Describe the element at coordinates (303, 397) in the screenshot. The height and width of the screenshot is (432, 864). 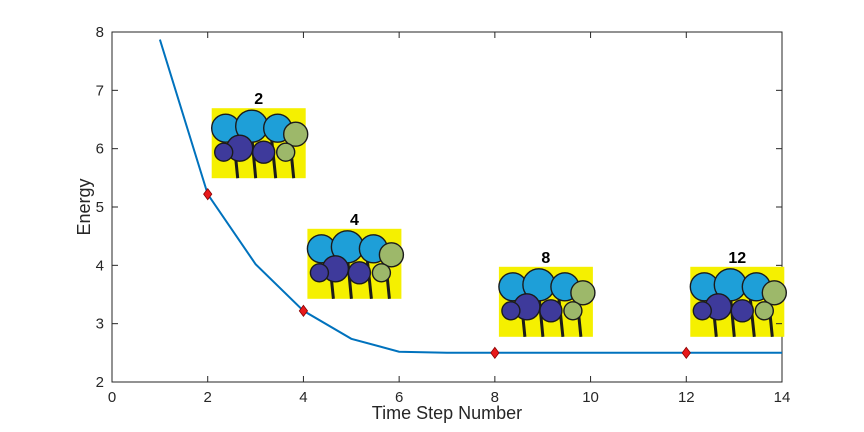
I see `x-tick-label: 4` at that location.